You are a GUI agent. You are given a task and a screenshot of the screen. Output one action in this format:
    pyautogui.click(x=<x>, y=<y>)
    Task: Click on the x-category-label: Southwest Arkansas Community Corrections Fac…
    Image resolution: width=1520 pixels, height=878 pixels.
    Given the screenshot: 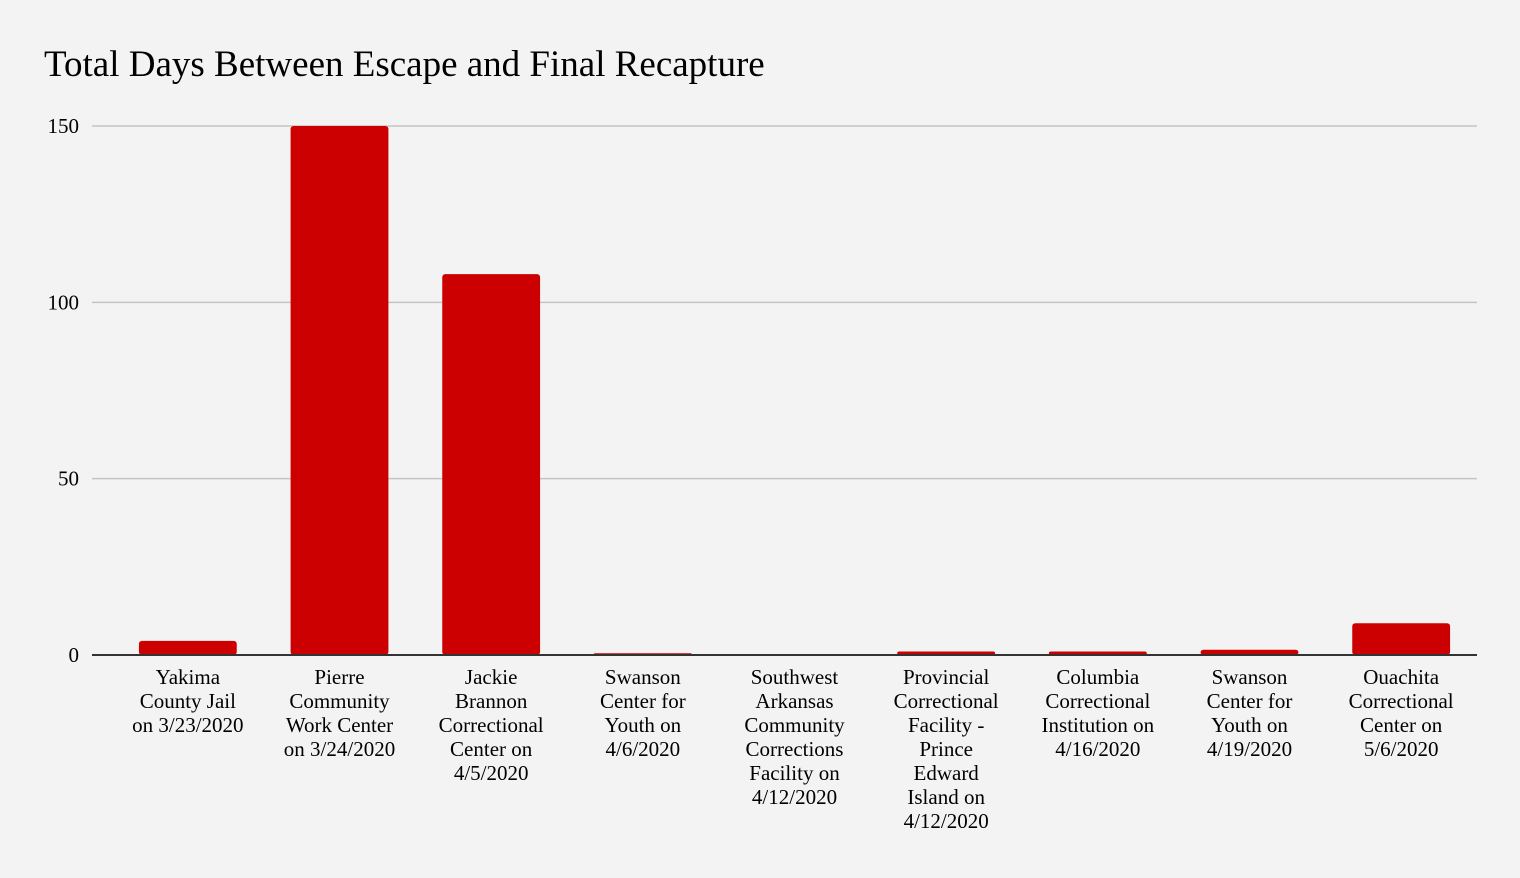 What is the action you would take?
    pyautogui.click(x=794, y=737)
    